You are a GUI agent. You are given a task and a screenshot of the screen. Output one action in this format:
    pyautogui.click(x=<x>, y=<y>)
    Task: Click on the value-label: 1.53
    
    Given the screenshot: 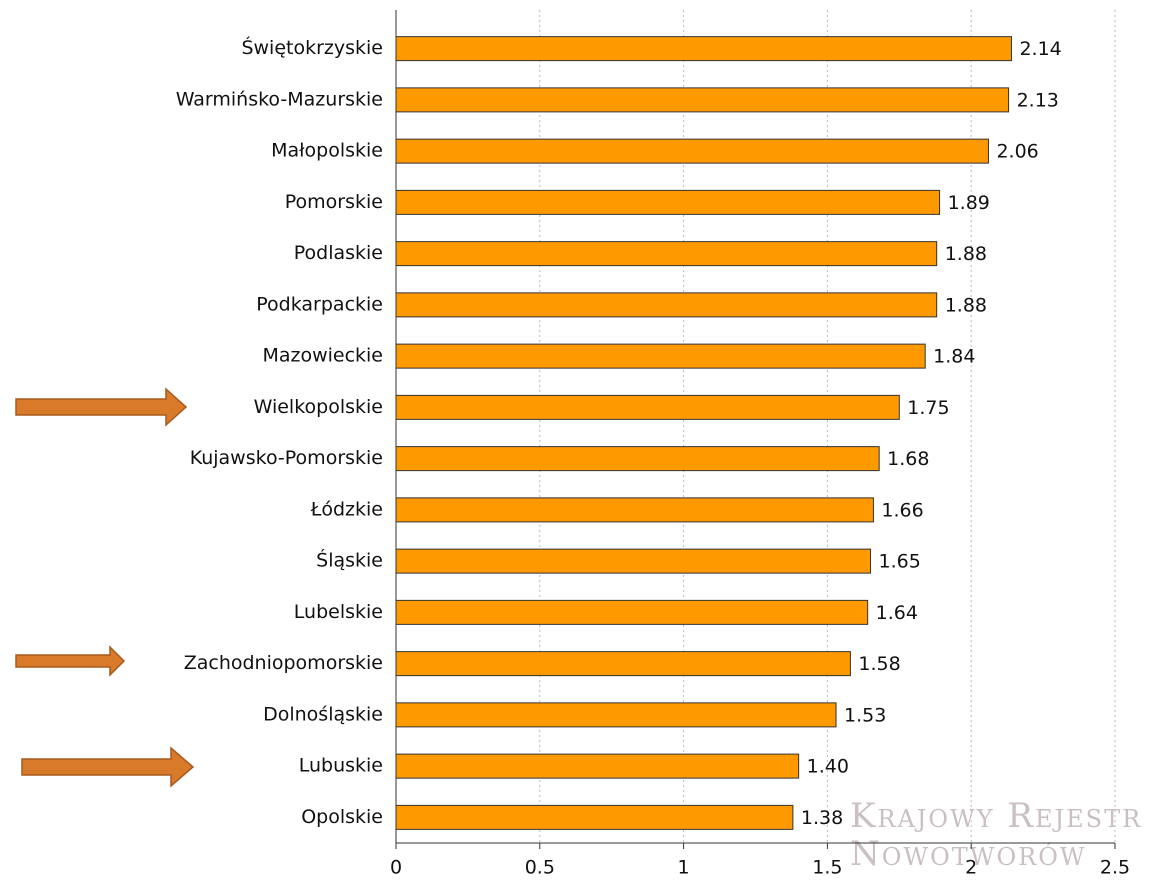 What is the action you would take?
    pyautogui.click(x=865, y=715)
    